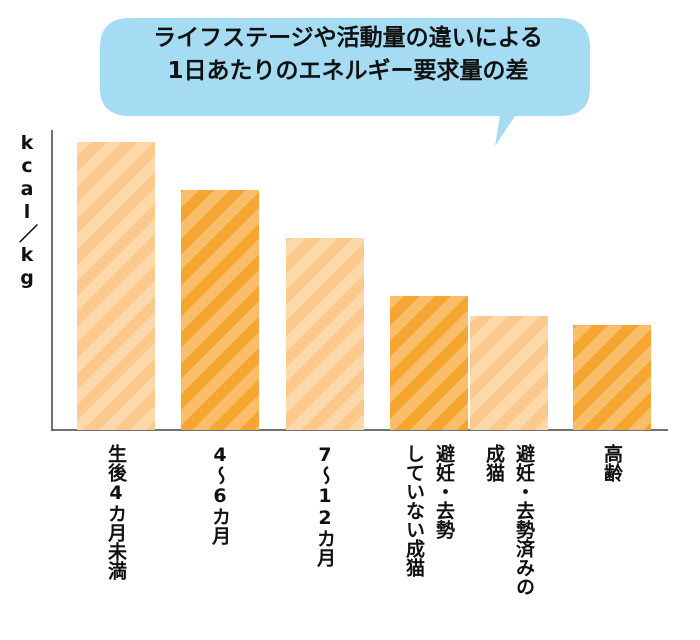  What do you see at coordinates (509, 520) in the screenshot?
I see `x-tick-label: 避妊・去勢済みの 成猫` at bounding box center [509, 520].